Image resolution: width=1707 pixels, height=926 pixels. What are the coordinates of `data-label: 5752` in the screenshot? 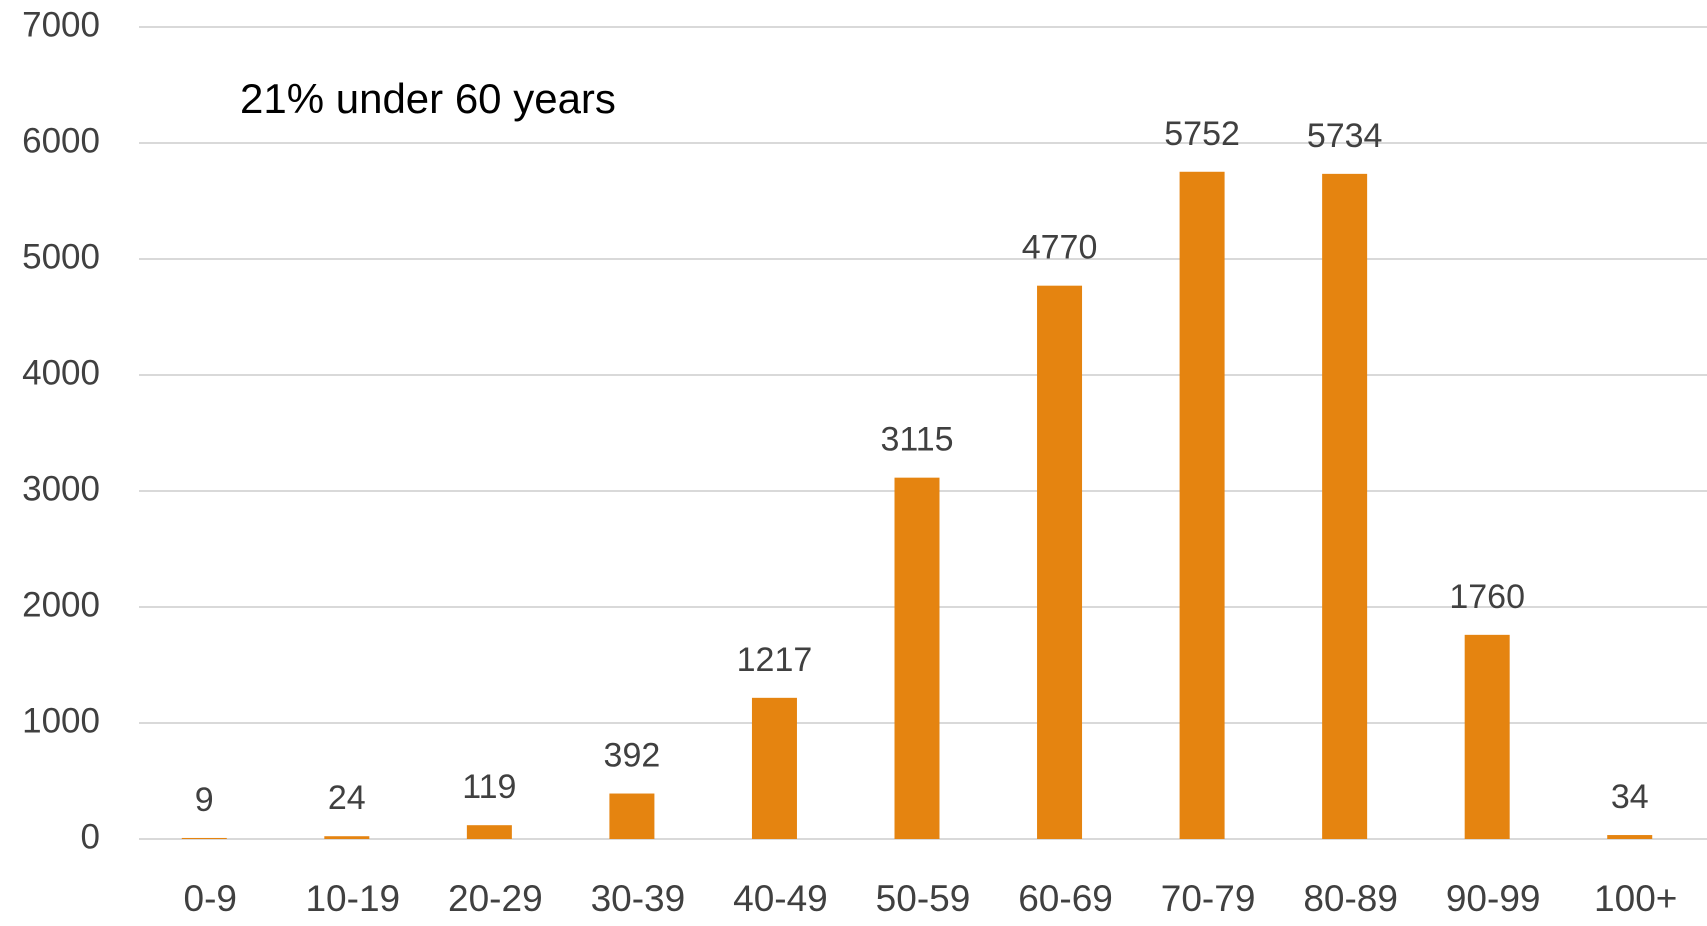 It's located at (1202, 134).